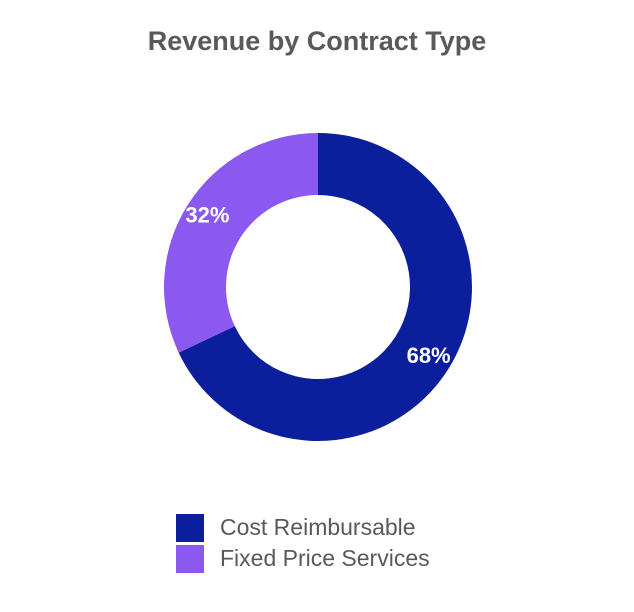 This screenshot has width=634, height=612. I want to click on legend-swatch-fixed-price-services, so click(190, 558).